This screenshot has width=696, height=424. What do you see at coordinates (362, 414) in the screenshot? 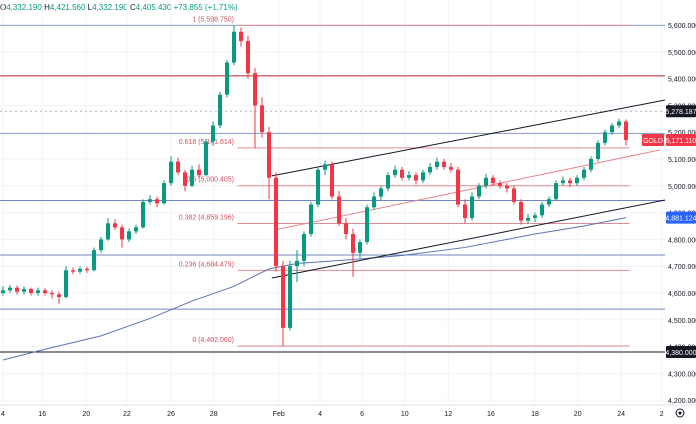
I see `time-axis-tick: 6` at bounding box center [362, 414].